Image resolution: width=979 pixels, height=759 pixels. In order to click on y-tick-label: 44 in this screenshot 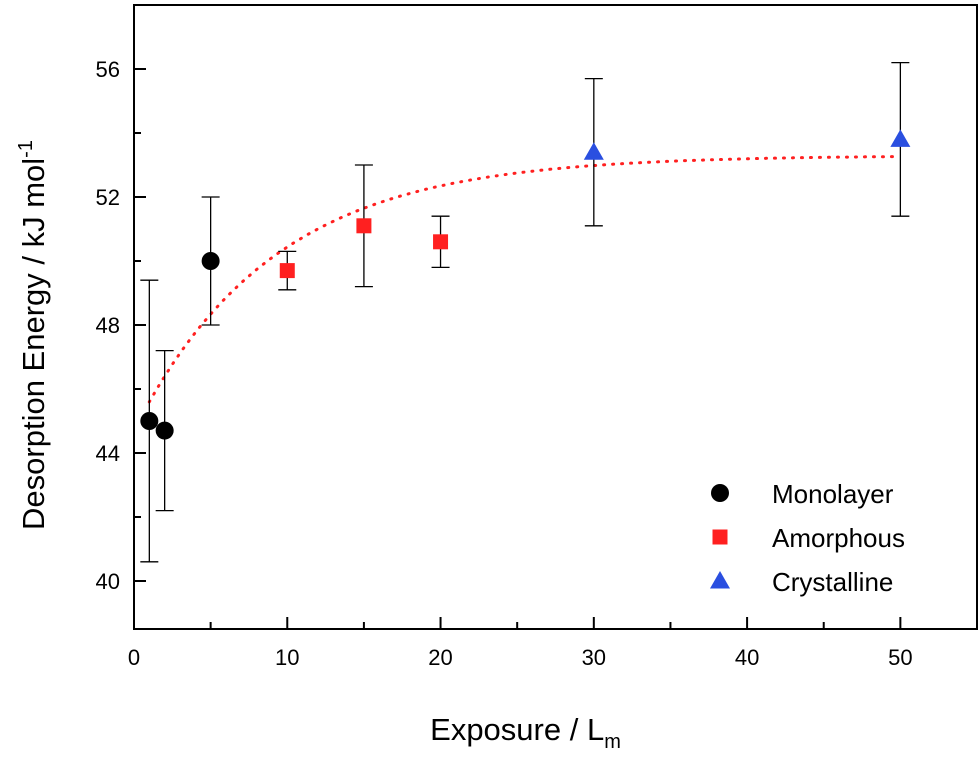, I will do `click(108, 453)`.